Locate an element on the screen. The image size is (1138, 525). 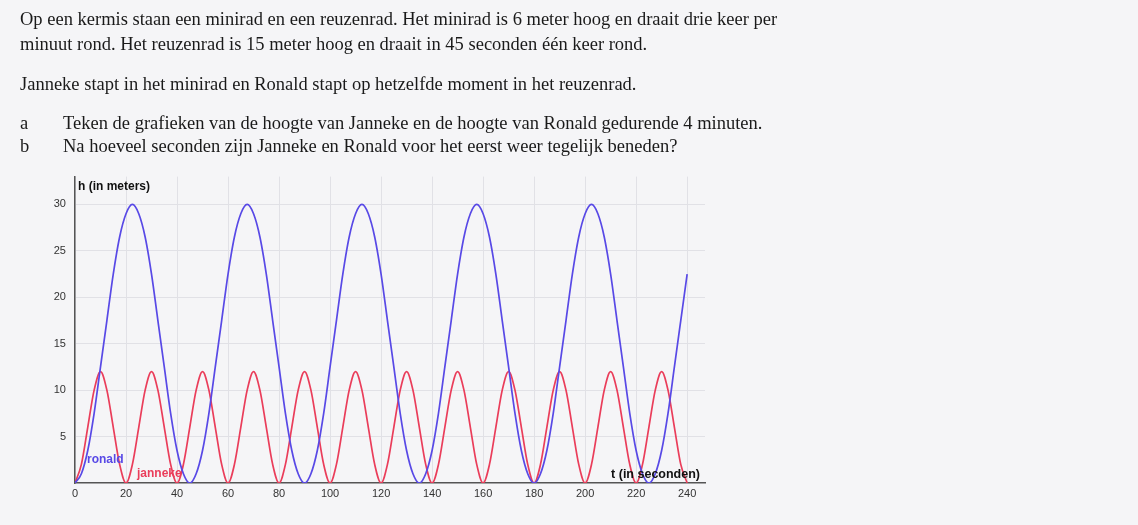
x-tick-label: 160 is located at coordinates (483, 492).